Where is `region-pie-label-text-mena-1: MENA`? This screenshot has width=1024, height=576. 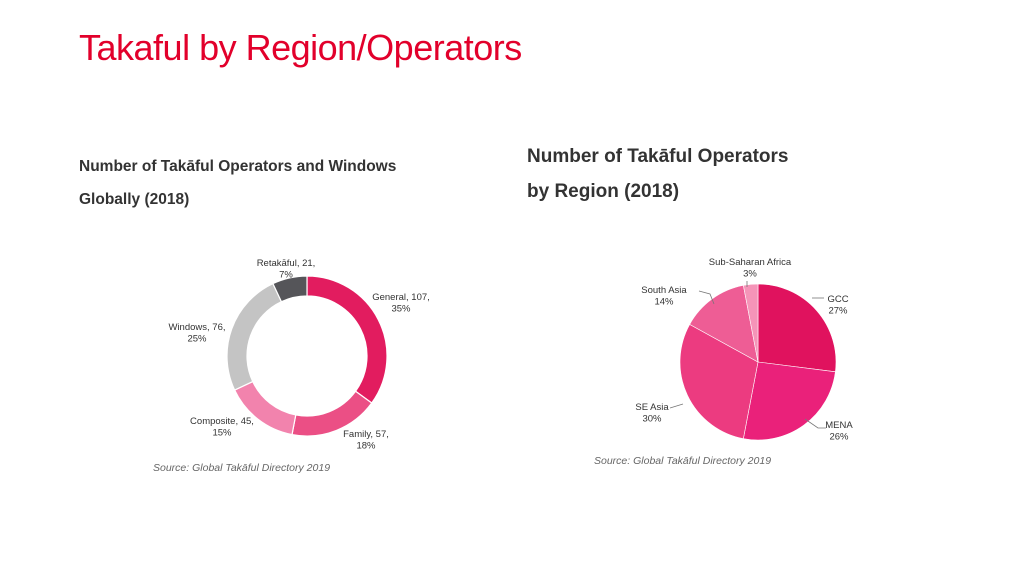 region-pie-label-text-mena-1: MENA is located at coordinates (839, 425).